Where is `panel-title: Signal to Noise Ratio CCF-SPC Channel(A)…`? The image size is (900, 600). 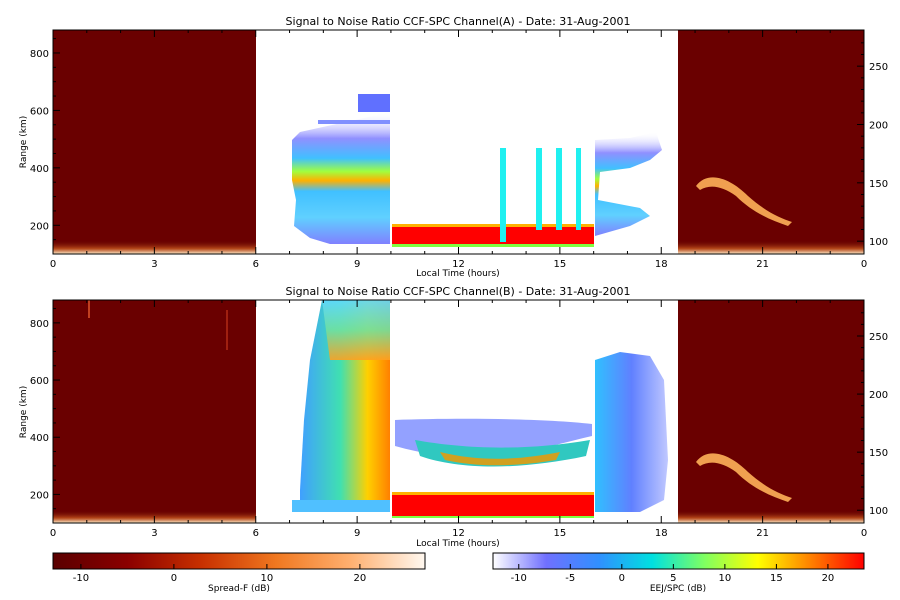 panel-title: Signal to Noise Ratio CCF-SPC Channel(A)… is located at coordinates (458, 21).